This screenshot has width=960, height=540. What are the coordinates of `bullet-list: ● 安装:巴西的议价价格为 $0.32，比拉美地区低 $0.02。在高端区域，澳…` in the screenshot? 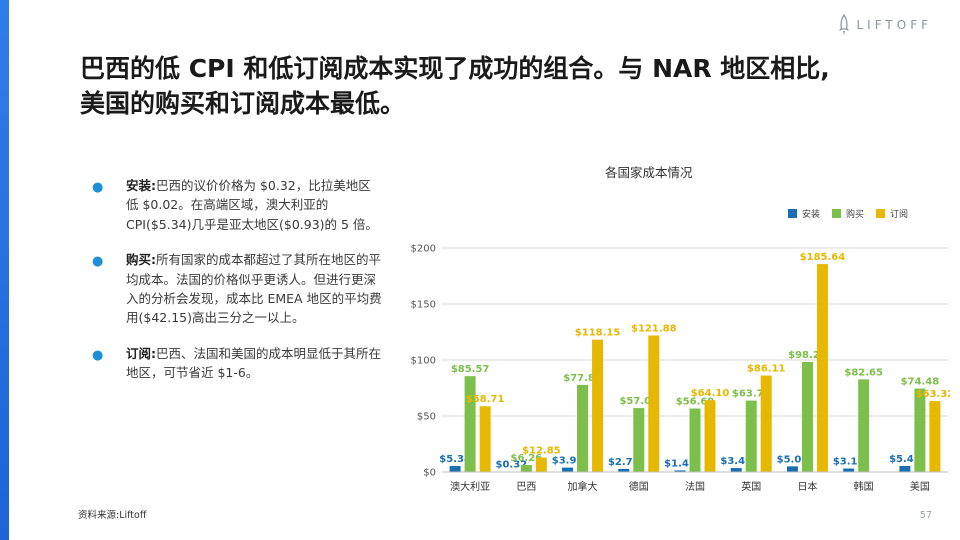 It's located at (237, 287).